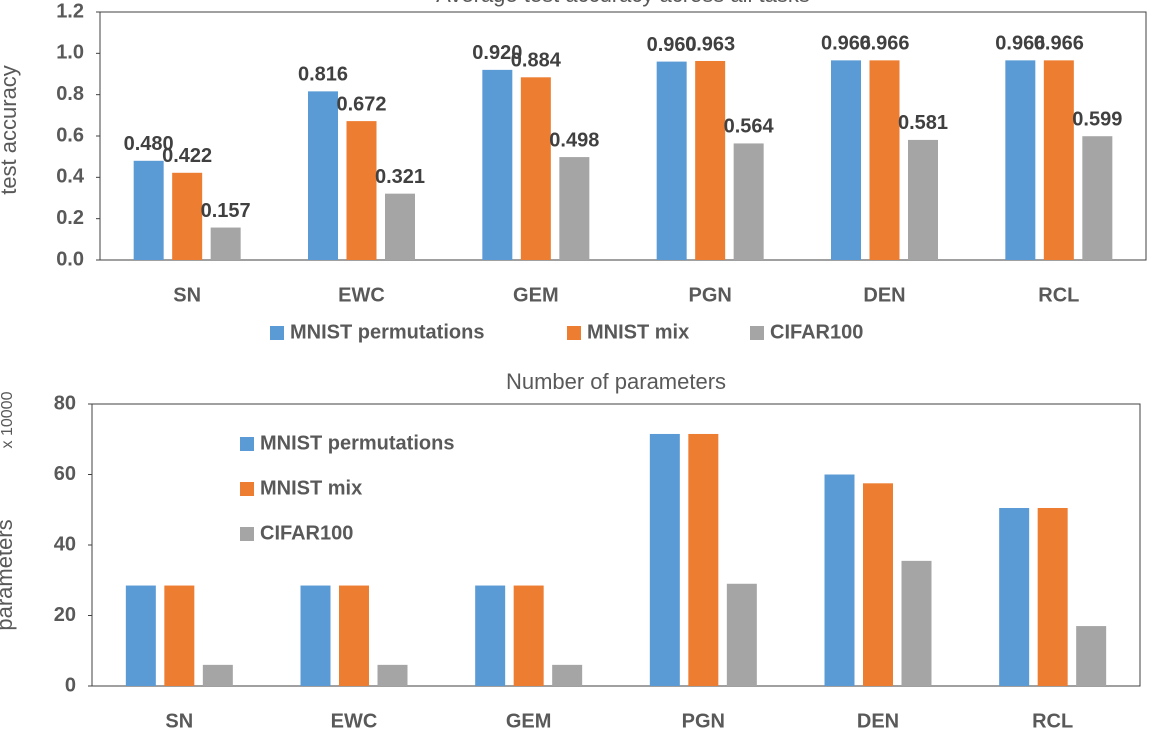 The image size is (1150, 731). Describe the element at coordinates (226, 211) in the screenshot. I see `value-label: 0.157` at that location.